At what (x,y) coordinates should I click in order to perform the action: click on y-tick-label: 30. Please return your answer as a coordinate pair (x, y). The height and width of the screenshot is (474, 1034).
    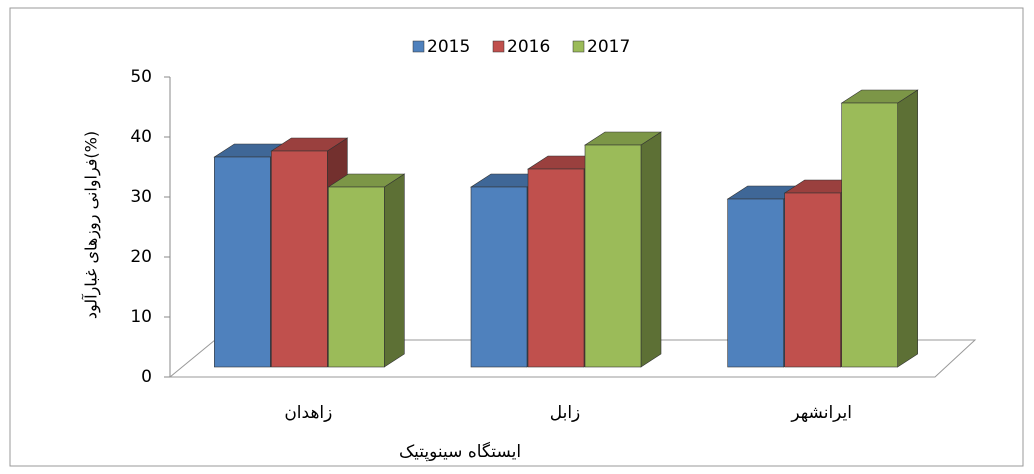
    Looking at the image, I should click on (141, 197).